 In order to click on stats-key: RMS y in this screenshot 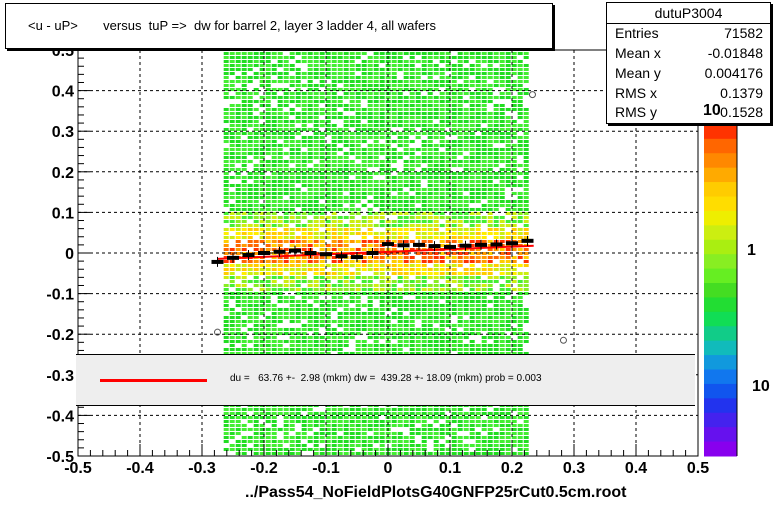, I will do `click(636, 112)`.